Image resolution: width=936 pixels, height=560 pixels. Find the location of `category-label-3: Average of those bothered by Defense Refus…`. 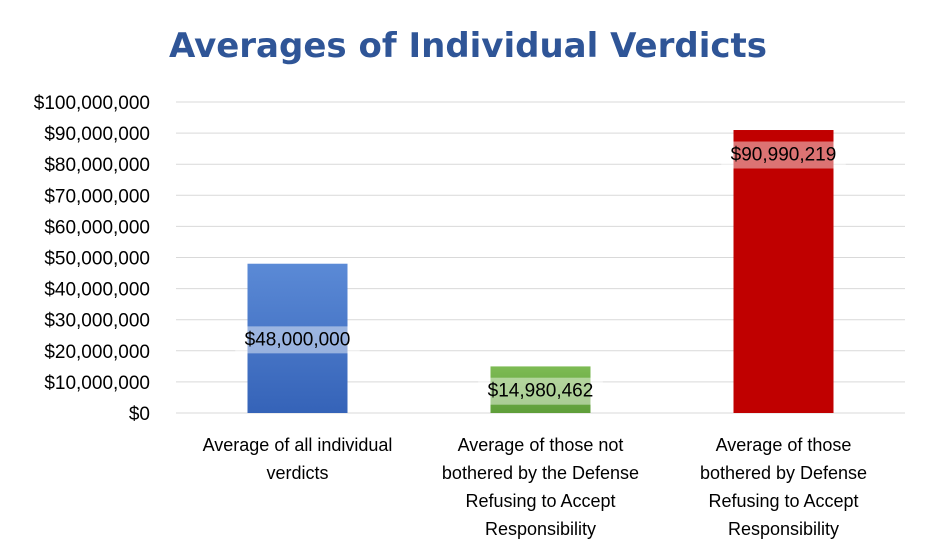

category-label-3: Average of those bothered by Defense Refus… is located at coordinates (783, 487).